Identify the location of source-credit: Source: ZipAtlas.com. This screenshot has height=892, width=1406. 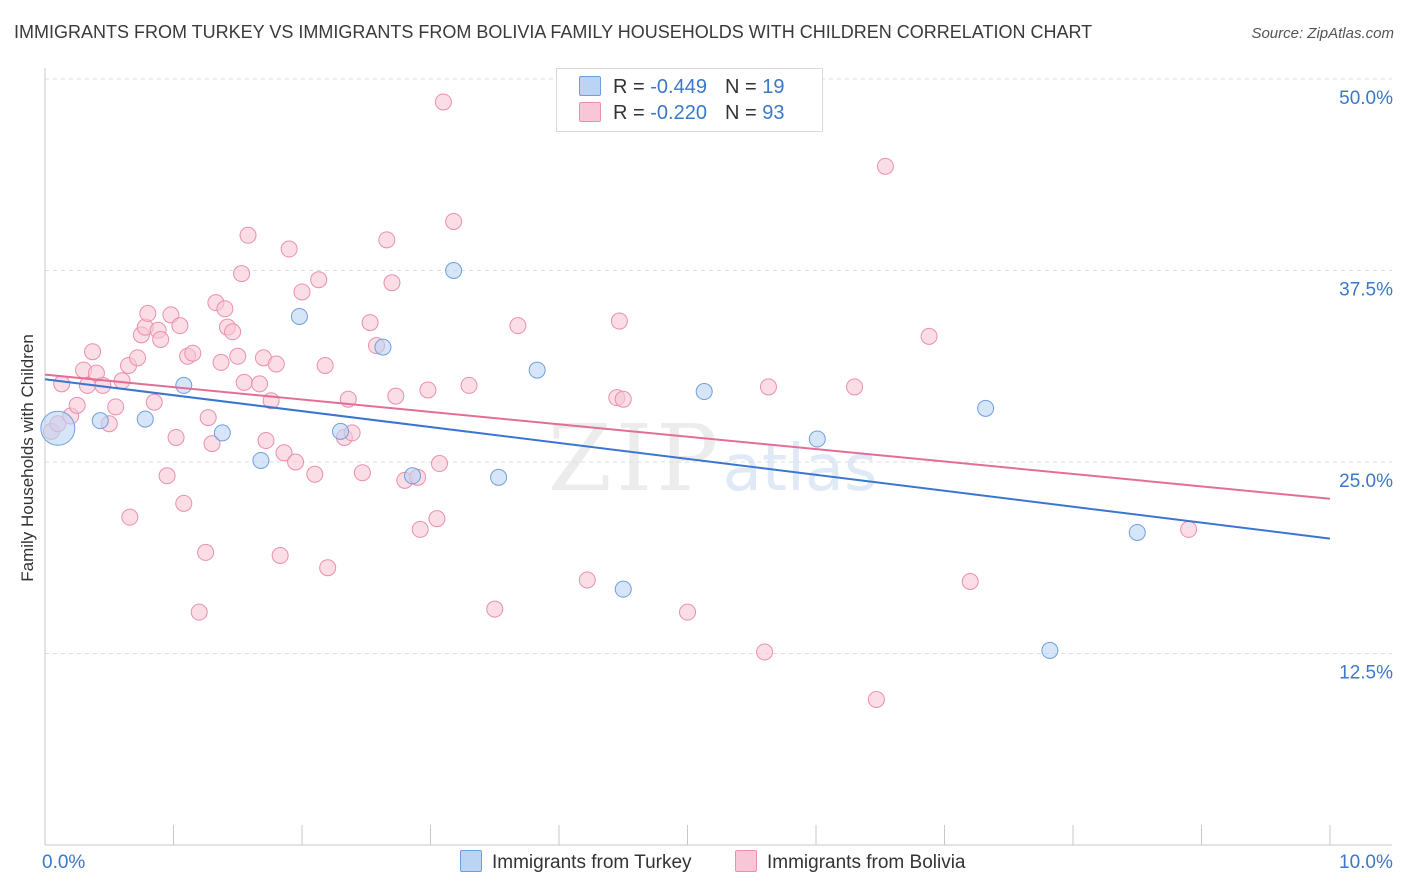
(1322, 33).